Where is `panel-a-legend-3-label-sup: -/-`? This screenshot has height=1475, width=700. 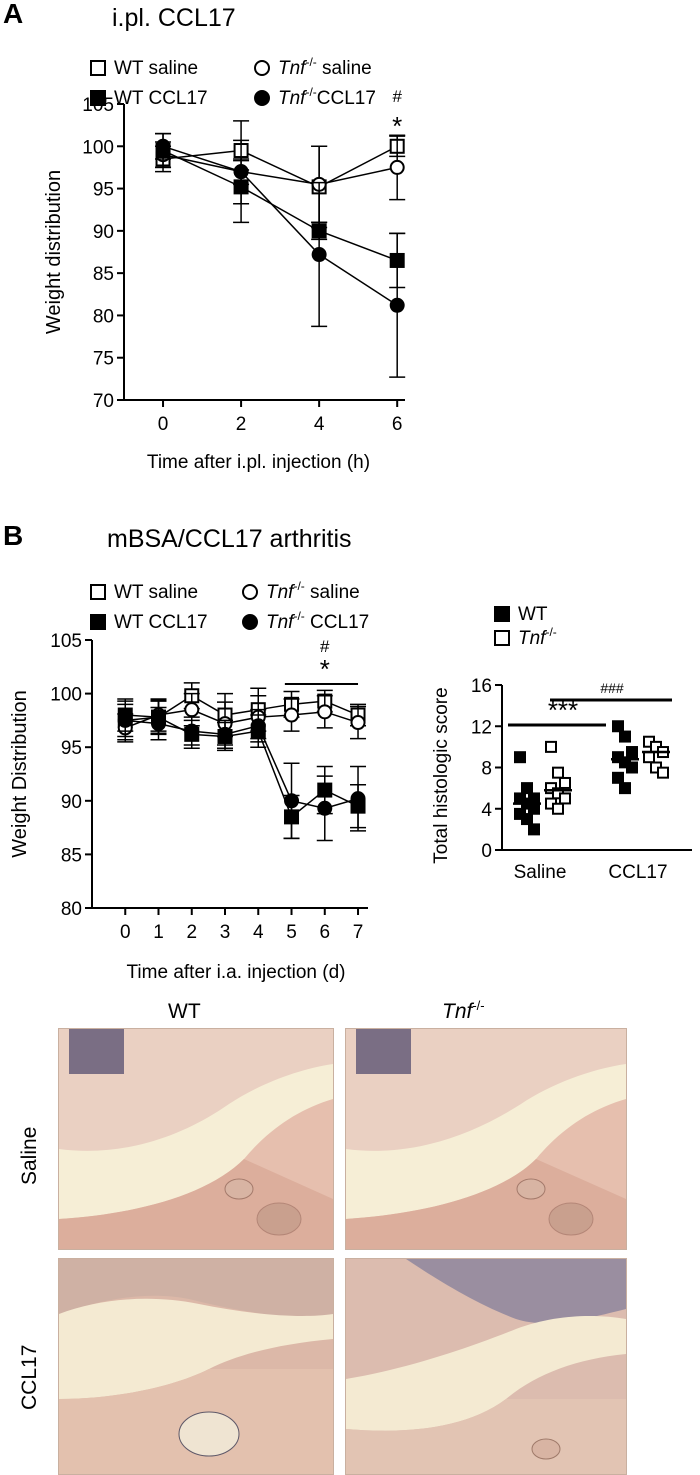
panel-a-legend-3-label-sup: -/- is located at coordinates (310, 92).